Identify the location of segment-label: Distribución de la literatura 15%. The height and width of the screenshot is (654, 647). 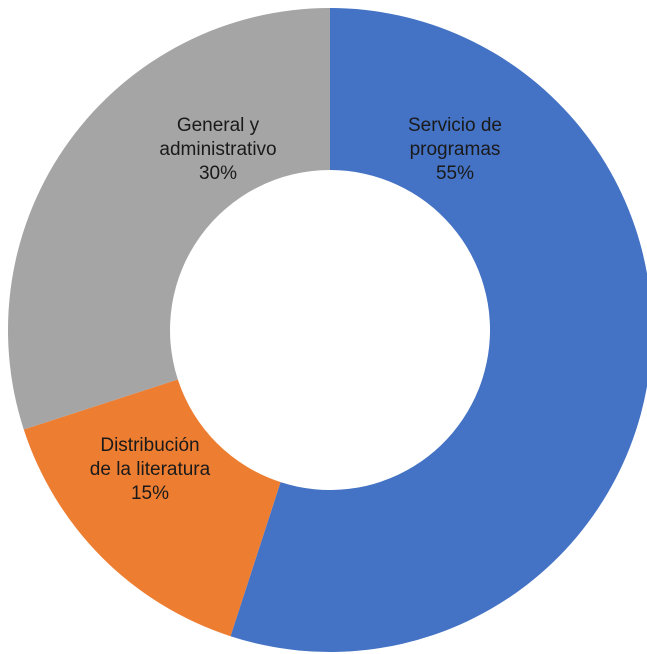
(150, 470).